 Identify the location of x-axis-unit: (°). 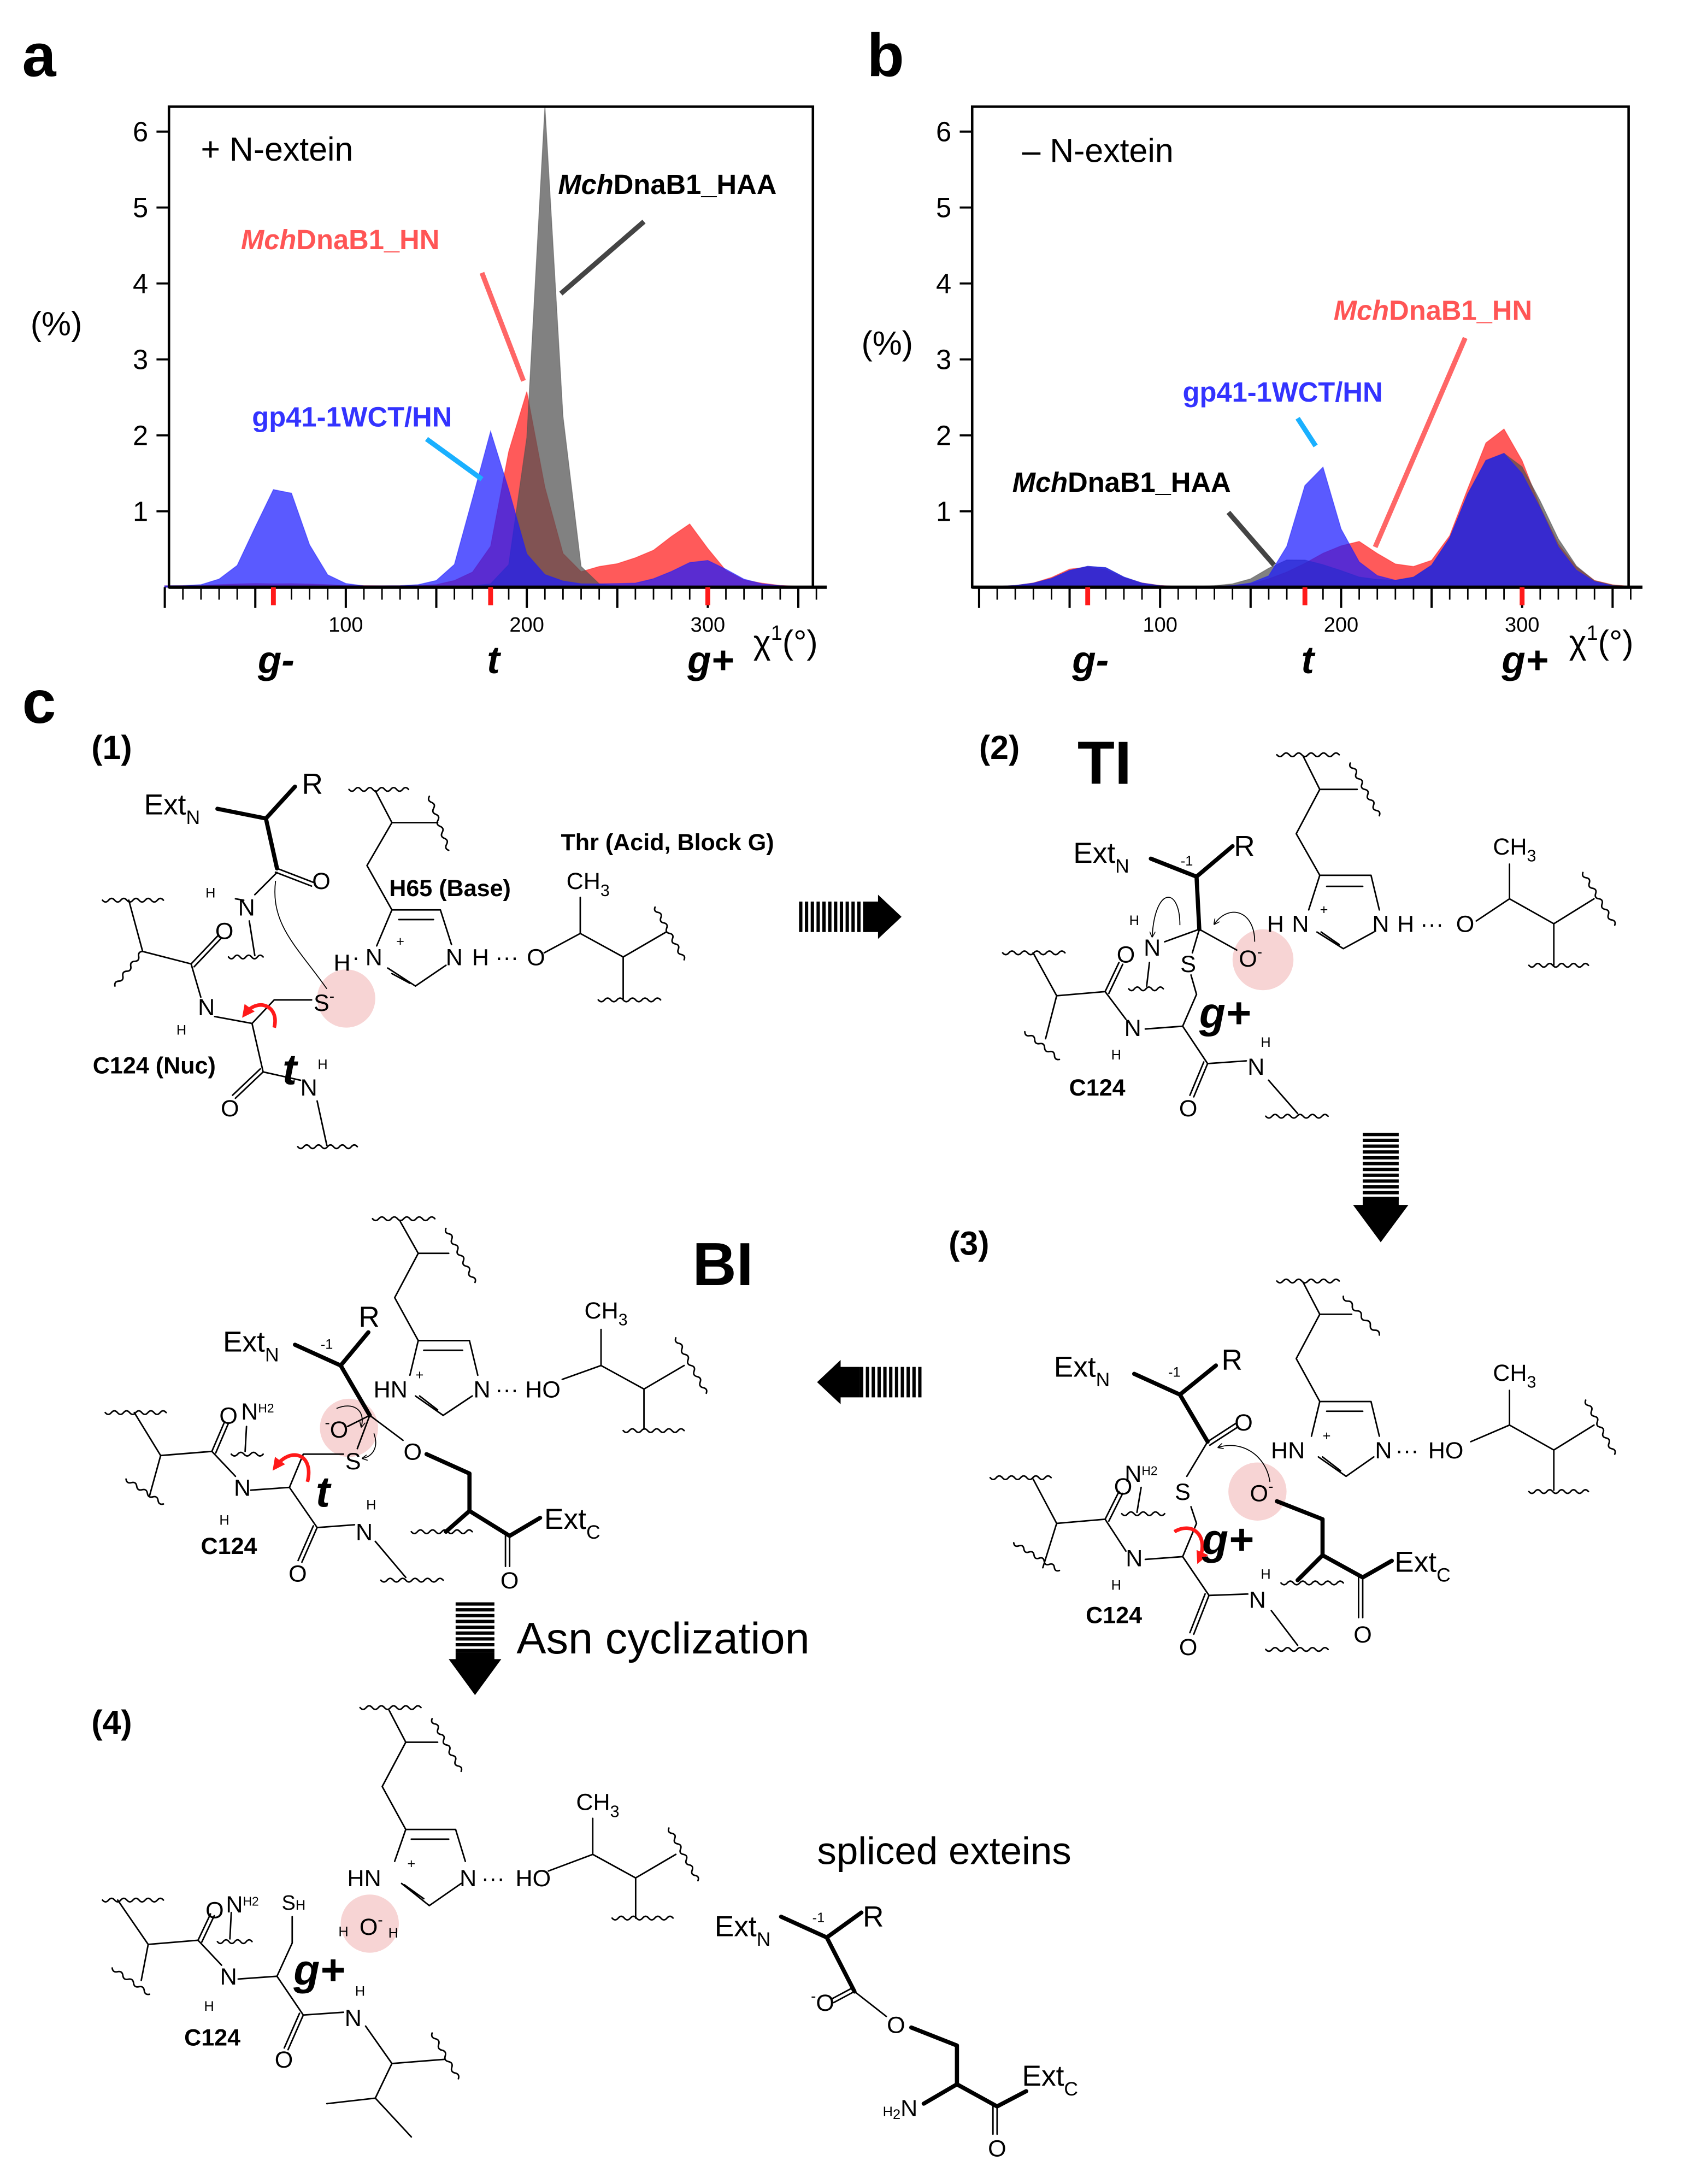
(800, 642).